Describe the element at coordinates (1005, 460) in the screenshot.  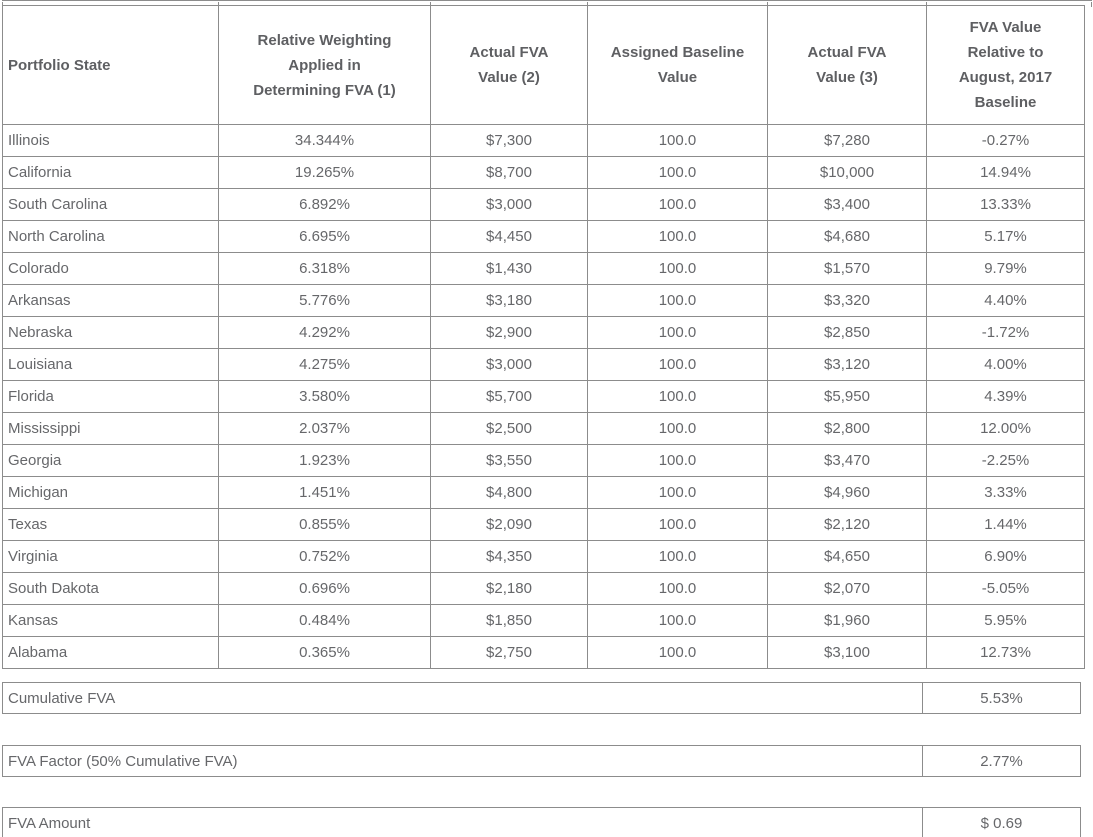
I see `cell-relative_to_baseline: -2.25%` at that location.